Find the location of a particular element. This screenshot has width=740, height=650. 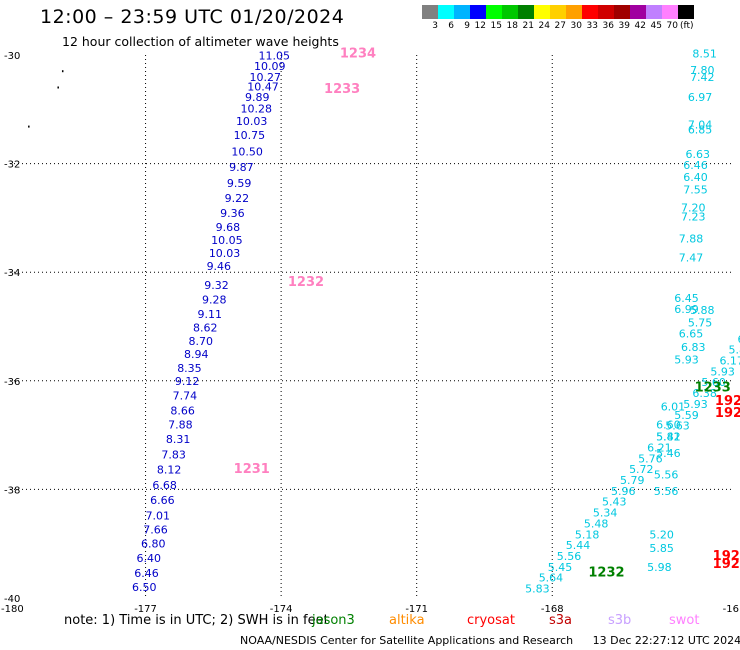

swh-value-label: 7.47 is located at coordinates (691, 257).